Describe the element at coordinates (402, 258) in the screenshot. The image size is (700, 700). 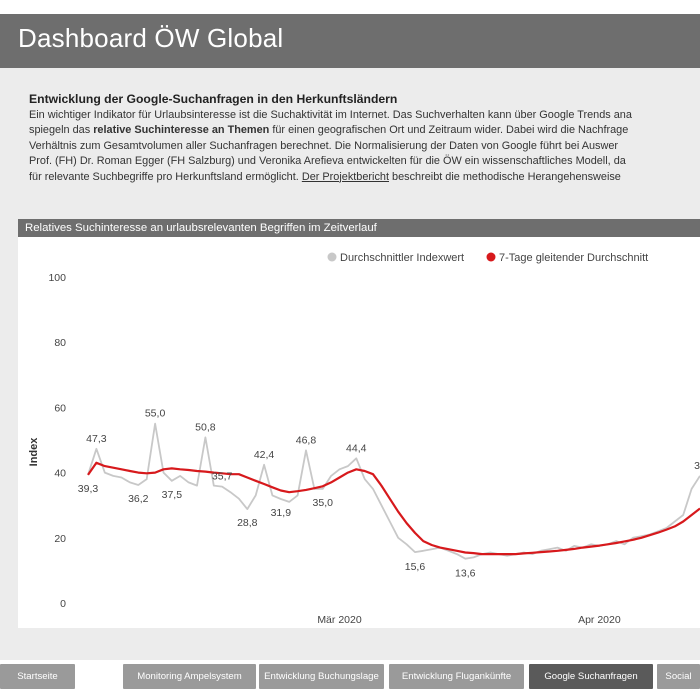
I see `legend-average-index-label: Durchschnittler Indexwert` at that location.